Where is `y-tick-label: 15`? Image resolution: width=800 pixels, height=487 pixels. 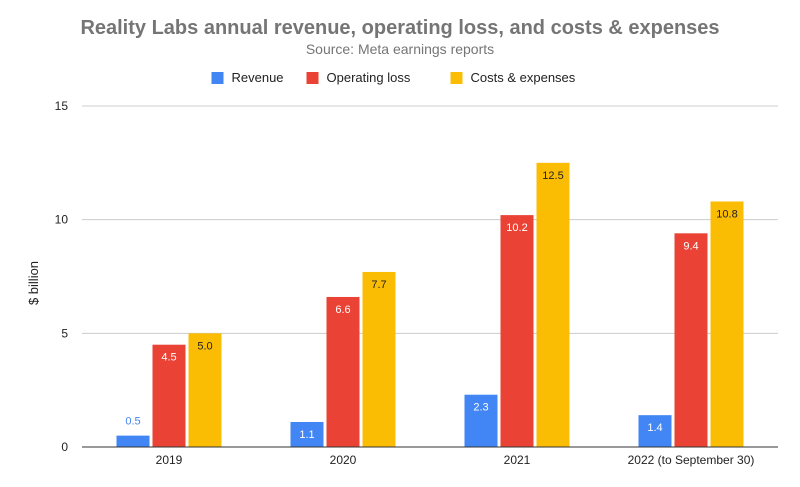
y-tick-label: 15 is located at coordinates (62, 106).